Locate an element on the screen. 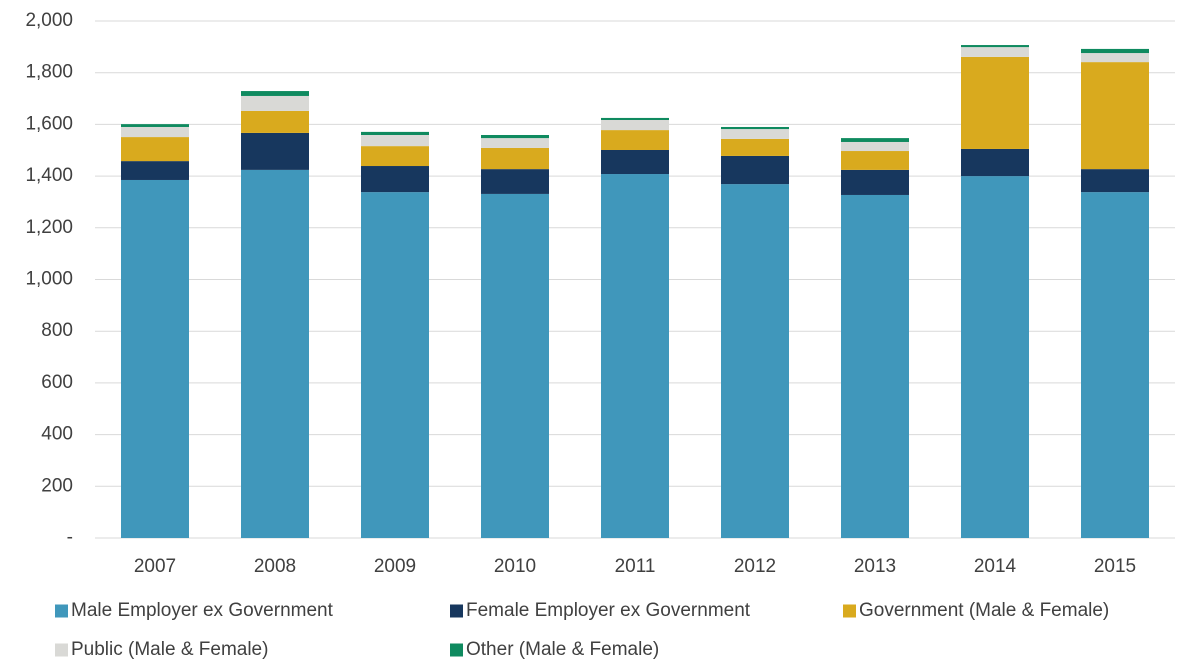  x-tick-label: 2007 is located at coordinates (155, 566).